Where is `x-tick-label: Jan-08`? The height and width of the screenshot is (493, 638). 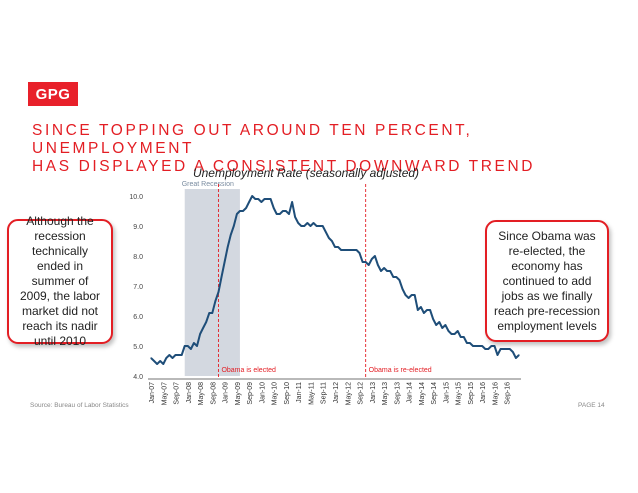 x-tick-label: Jan-08 is located at coordinates (189, 393).